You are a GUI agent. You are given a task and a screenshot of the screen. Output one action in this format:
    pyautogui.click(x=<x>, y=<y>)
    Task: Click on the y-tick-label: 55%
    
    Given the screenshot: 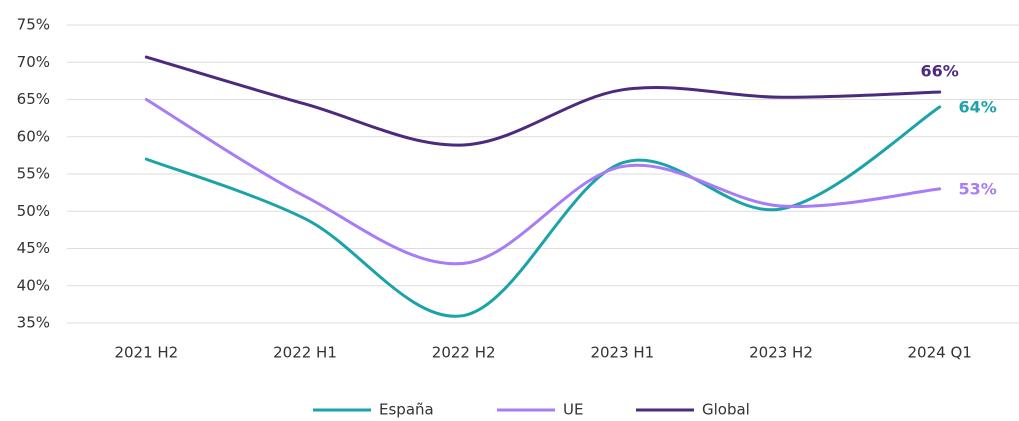 What is the action you would take?
    pyautogui.click(x=33, y=174)
    